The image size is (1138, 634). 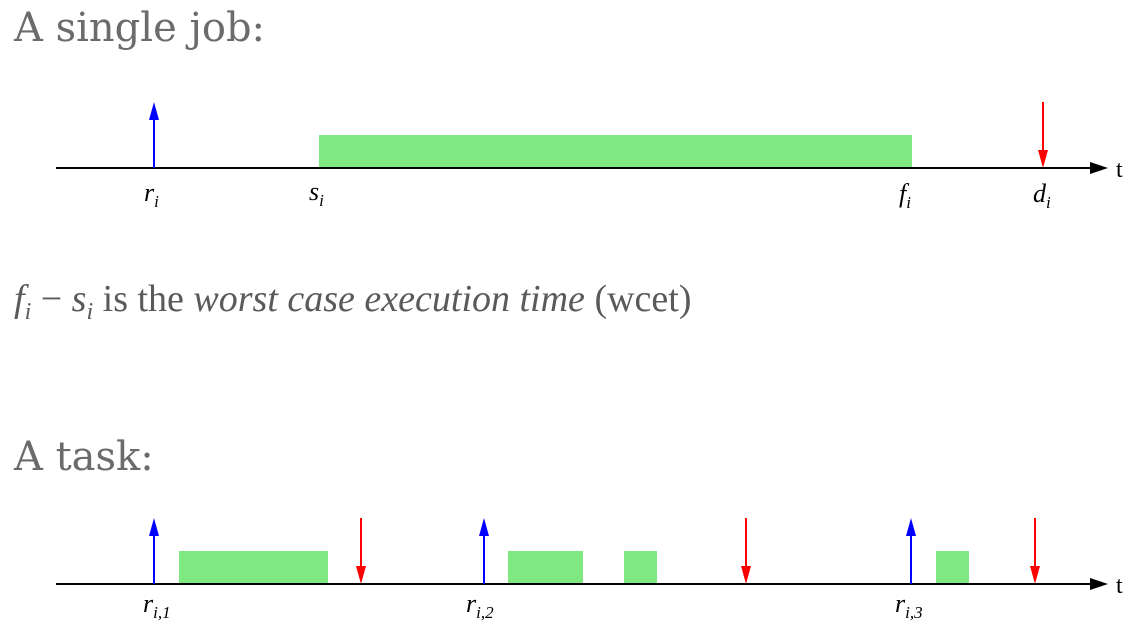 What do you see at coordinates (151, 194) in the screenshot?
I see `release-label: ri` at bounding box center [151, 194].